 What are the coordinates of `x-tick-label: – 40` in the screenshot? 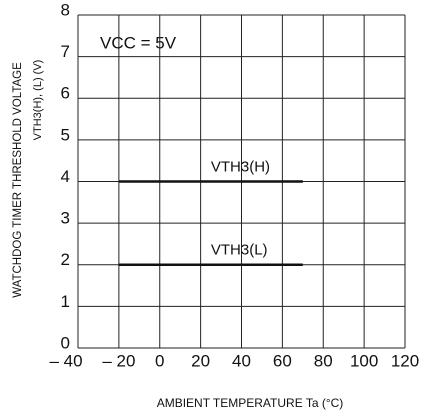 It's located at (65, 360).